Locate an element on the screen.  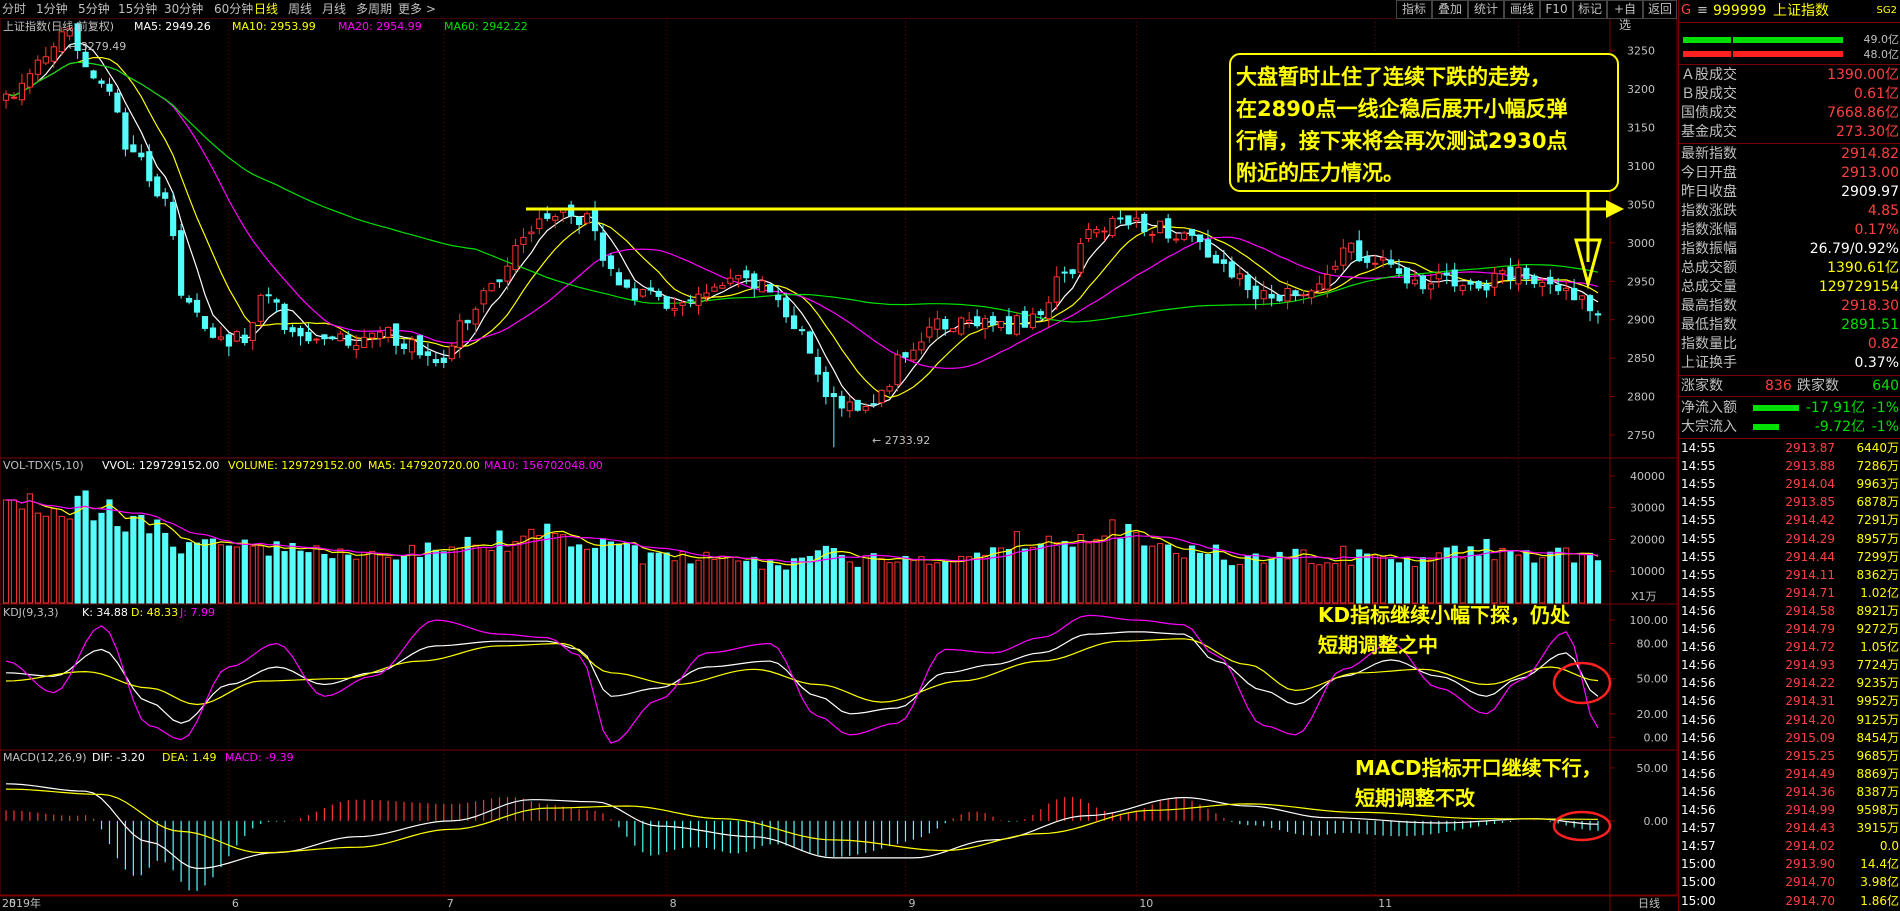
tick-row: 14:55 2914.44 7299万 is located at coordinates (1790, 557).